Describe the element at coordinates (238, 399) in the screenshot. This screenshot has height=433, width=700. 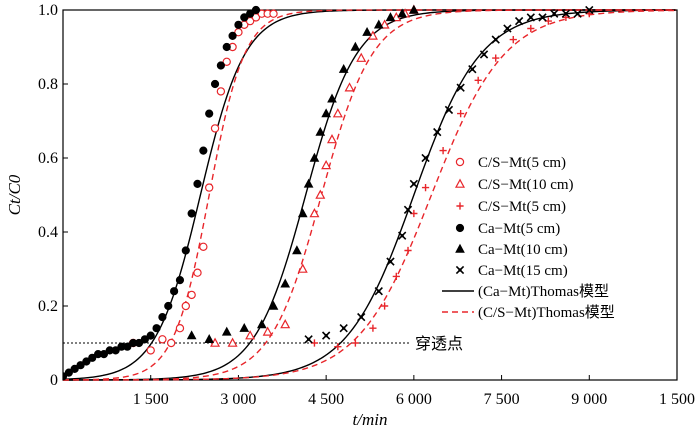
I see `x-tick-label: 3 000` at that location.